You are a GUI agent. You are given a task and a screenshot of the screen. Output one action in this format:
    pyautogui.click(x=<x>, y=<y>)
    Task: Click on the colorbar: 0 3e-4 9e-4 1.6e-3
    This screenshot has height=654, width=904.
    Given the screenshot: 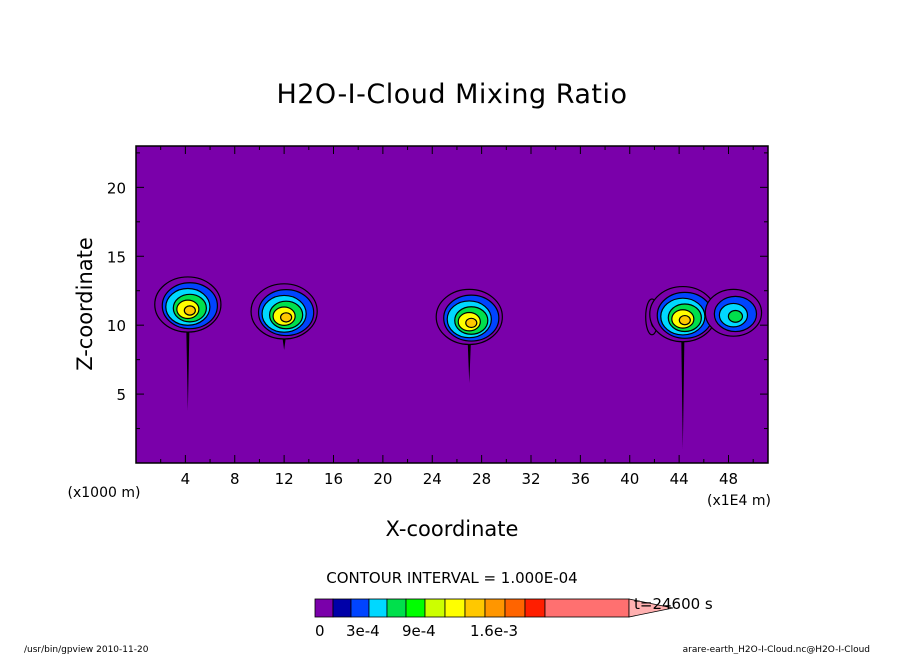 What is the action you would take?
    pyautogui.click(x=494, y=619)
    